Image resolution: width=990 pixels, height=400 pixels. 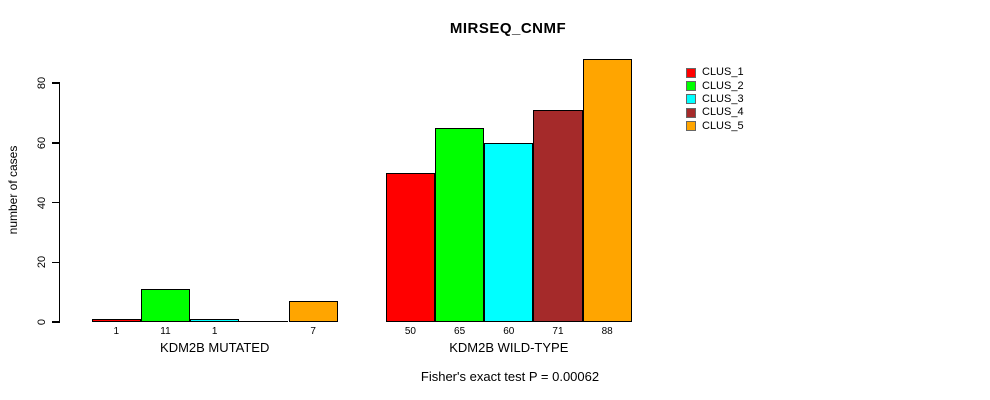 I want to click on y-axis-tick-label: 20, so click(x=42, y=262).